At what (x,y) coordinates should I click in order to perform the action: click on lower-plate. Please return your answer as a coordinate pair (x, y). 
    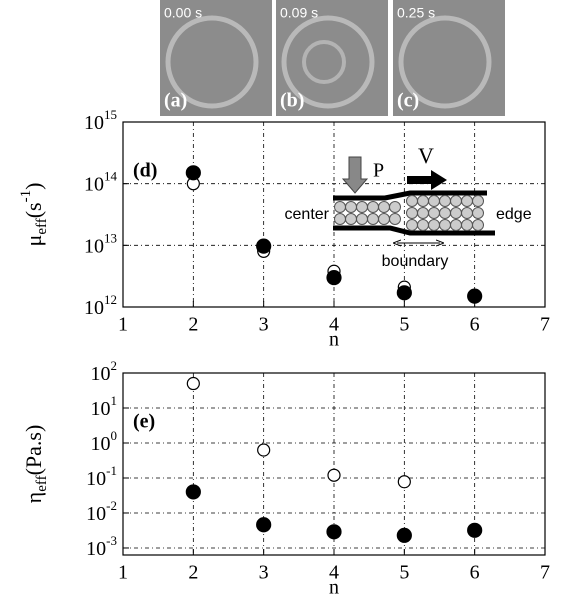
    Looking at the image, I should click on (414, 230).